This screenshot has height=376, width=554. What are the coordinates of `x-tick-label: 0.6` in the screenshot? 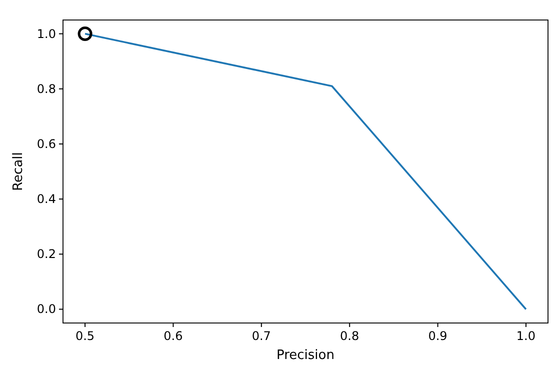 It's located at (173, 336).